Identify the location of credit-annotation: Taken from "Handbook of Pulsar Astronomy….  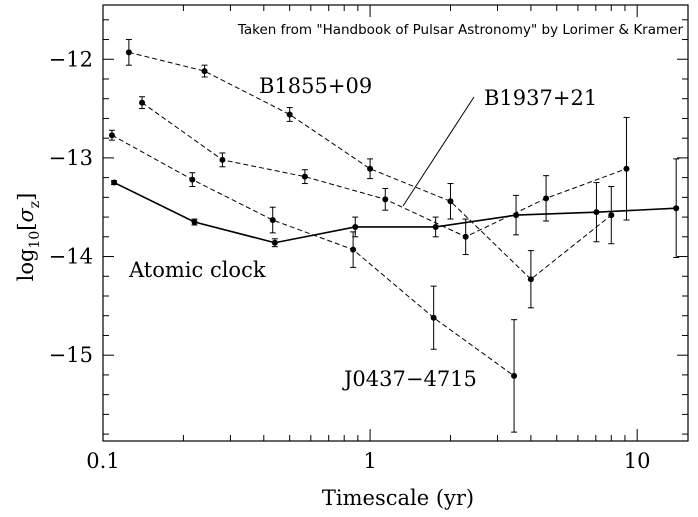
(460, 30).